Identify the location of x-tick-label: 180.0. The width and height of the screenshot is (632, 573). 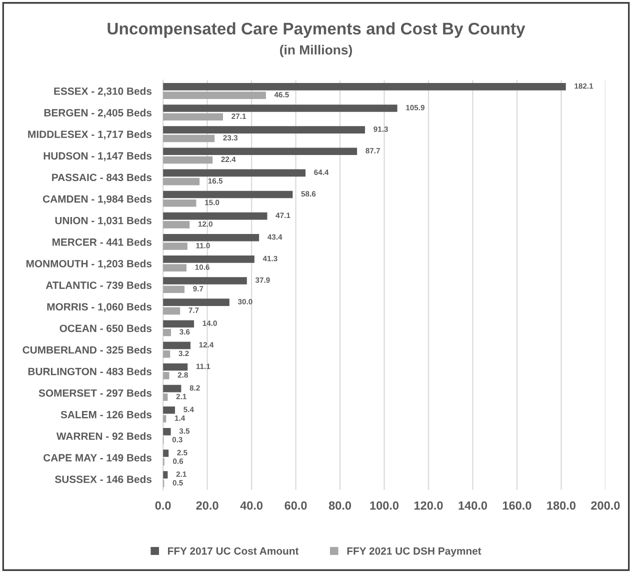
(561, 505).